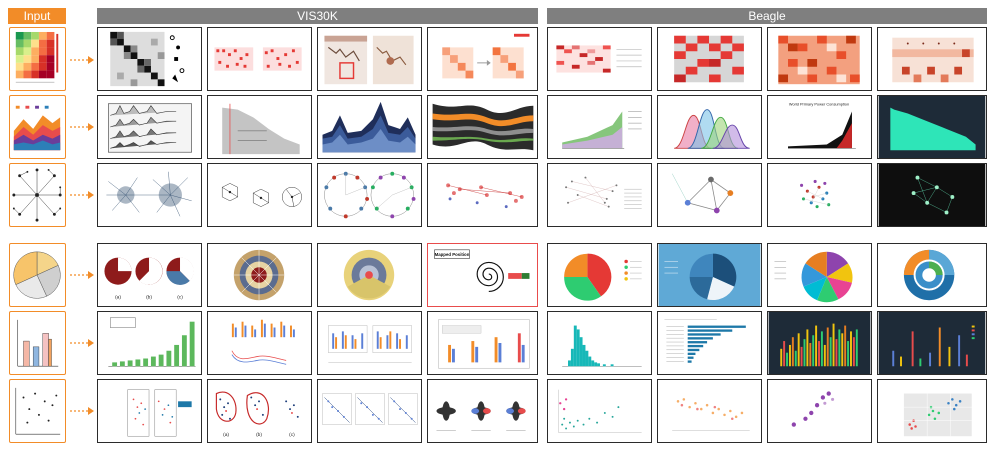 The image size is (991, 452). I want to click on vis30k-pie-1: (a) (b) (c), so click(149, 275).